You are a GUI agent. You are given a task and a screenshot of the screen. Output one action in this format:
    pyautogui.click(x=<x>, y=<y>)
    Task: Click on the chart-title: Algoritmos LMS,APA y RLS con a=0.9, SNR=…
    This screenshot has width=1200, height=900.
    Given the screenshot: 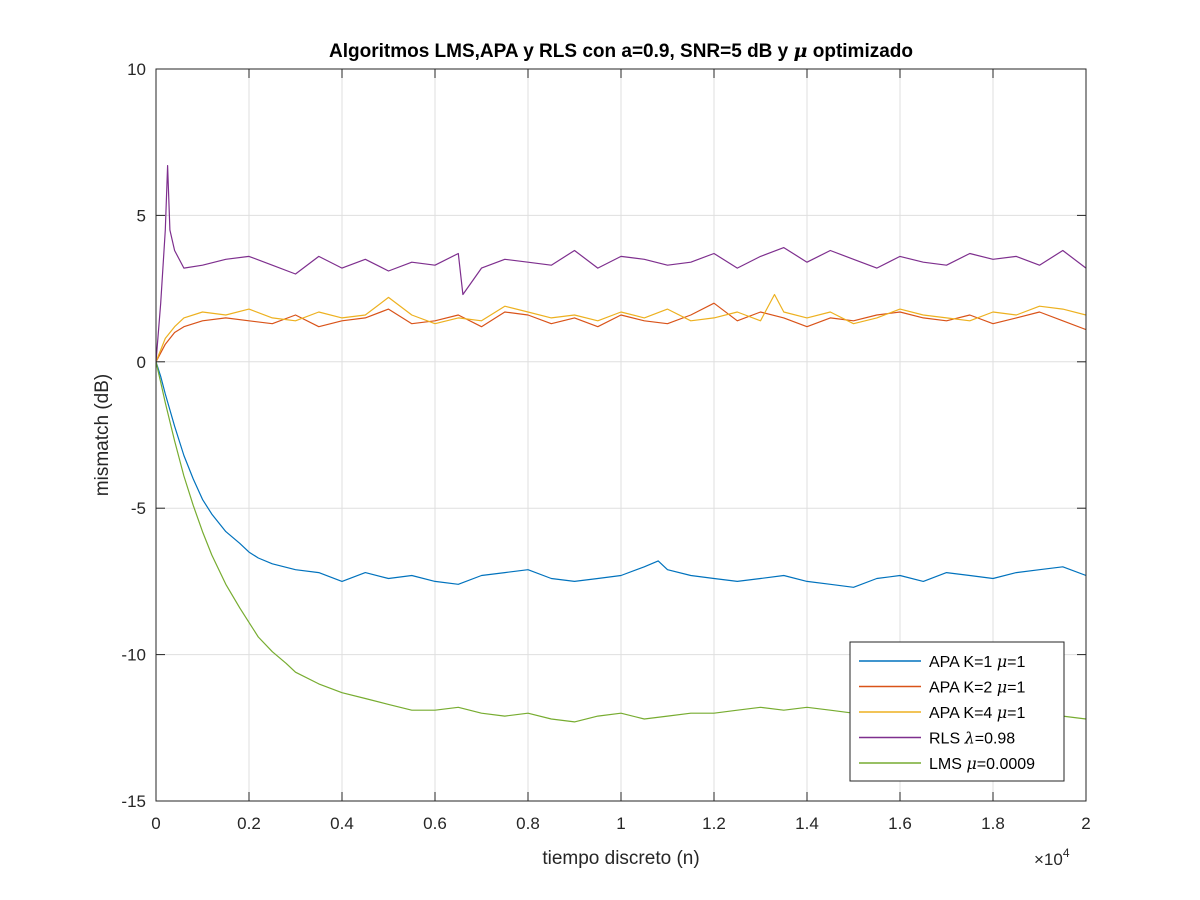 What is the action you would take?
    pyautogui.click(x=621, y=51)
    